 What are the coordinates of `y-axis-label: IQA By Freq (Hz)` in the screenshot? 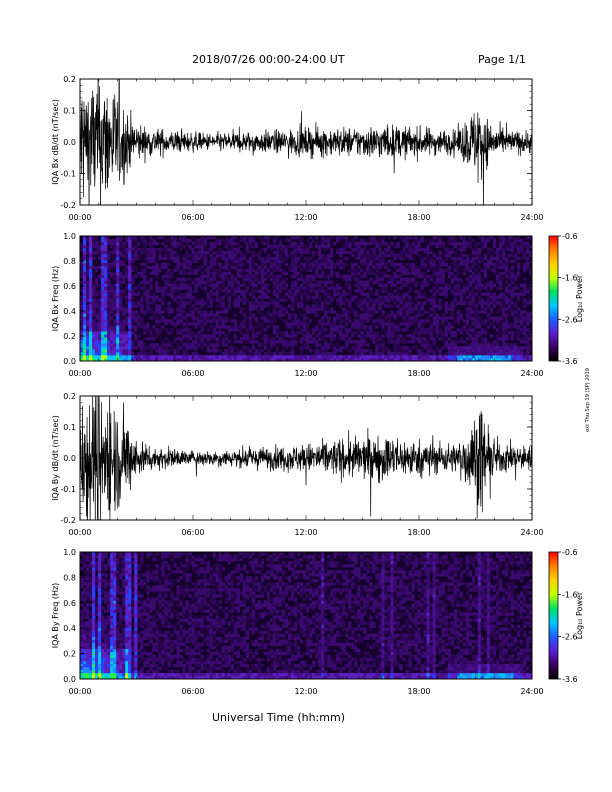 It's located at (55, 616).